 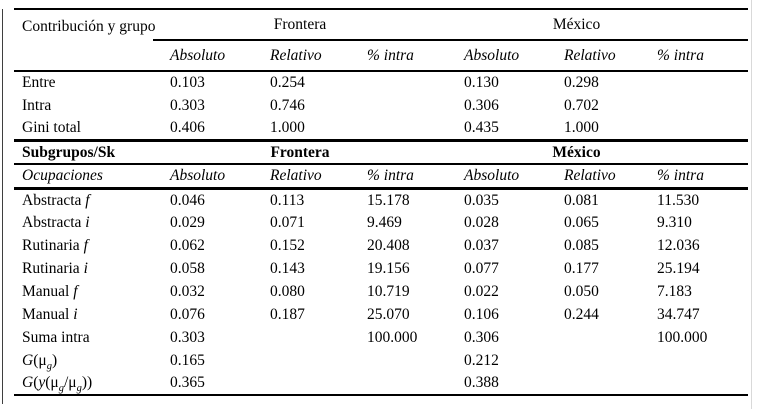 I want to click on cell-value: 9.469, so click(x=384, y=222).